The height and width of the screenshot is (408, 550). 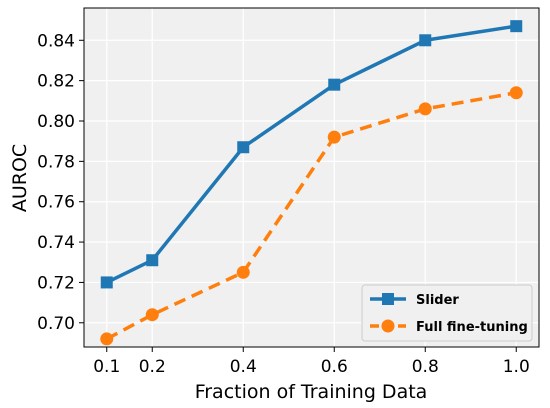 What do you see at coordinates (60, 182) in the screenshot?
I see `y-axis: 0.70 0.72 0.74 0.76 0.78 0.80 0.82 0.84` at bounding box center [60, 182].